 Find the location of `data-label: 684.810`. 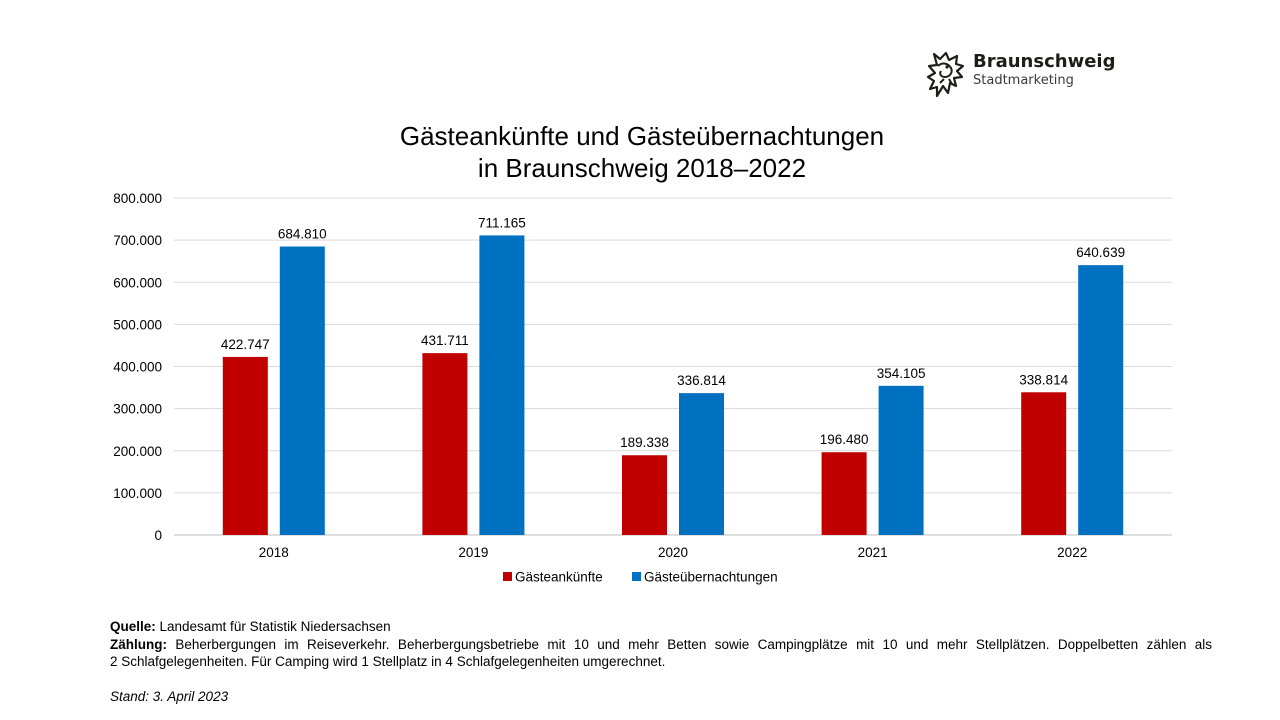

data-label: 684.810 is located at coordinates (302, 234).